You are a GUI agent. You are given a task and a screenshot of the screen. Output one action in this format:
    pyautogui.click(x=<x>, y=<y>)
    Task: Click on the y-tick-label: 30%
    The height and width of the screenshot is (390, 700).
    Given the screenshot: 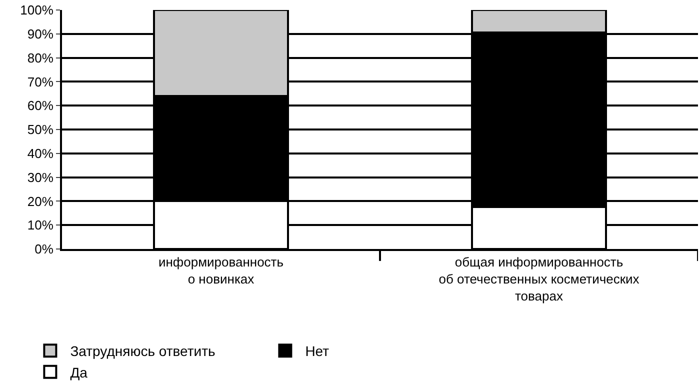 What is the action you would take?
    pyautogui.click(x=40, y=177)
    